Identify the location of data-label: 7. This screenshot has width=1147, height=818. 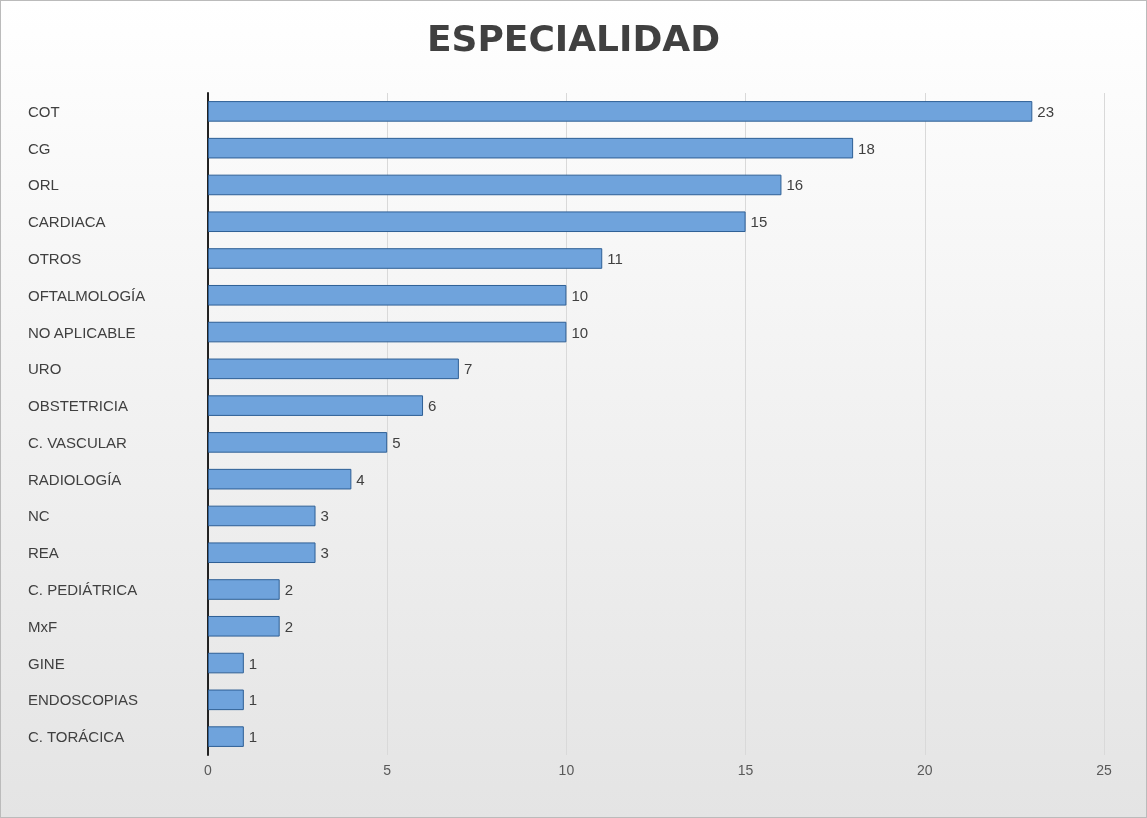
(468, 369).